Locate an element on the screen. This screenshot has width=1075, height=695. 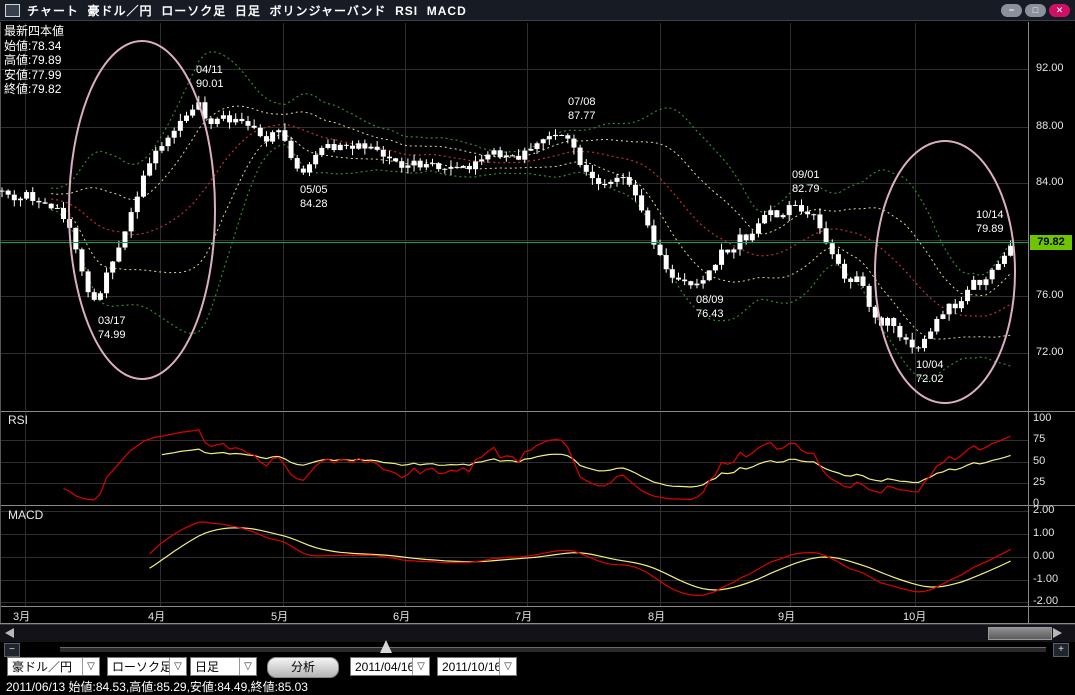
x-axis-month: 7月 is located at coordinates (524, 617).